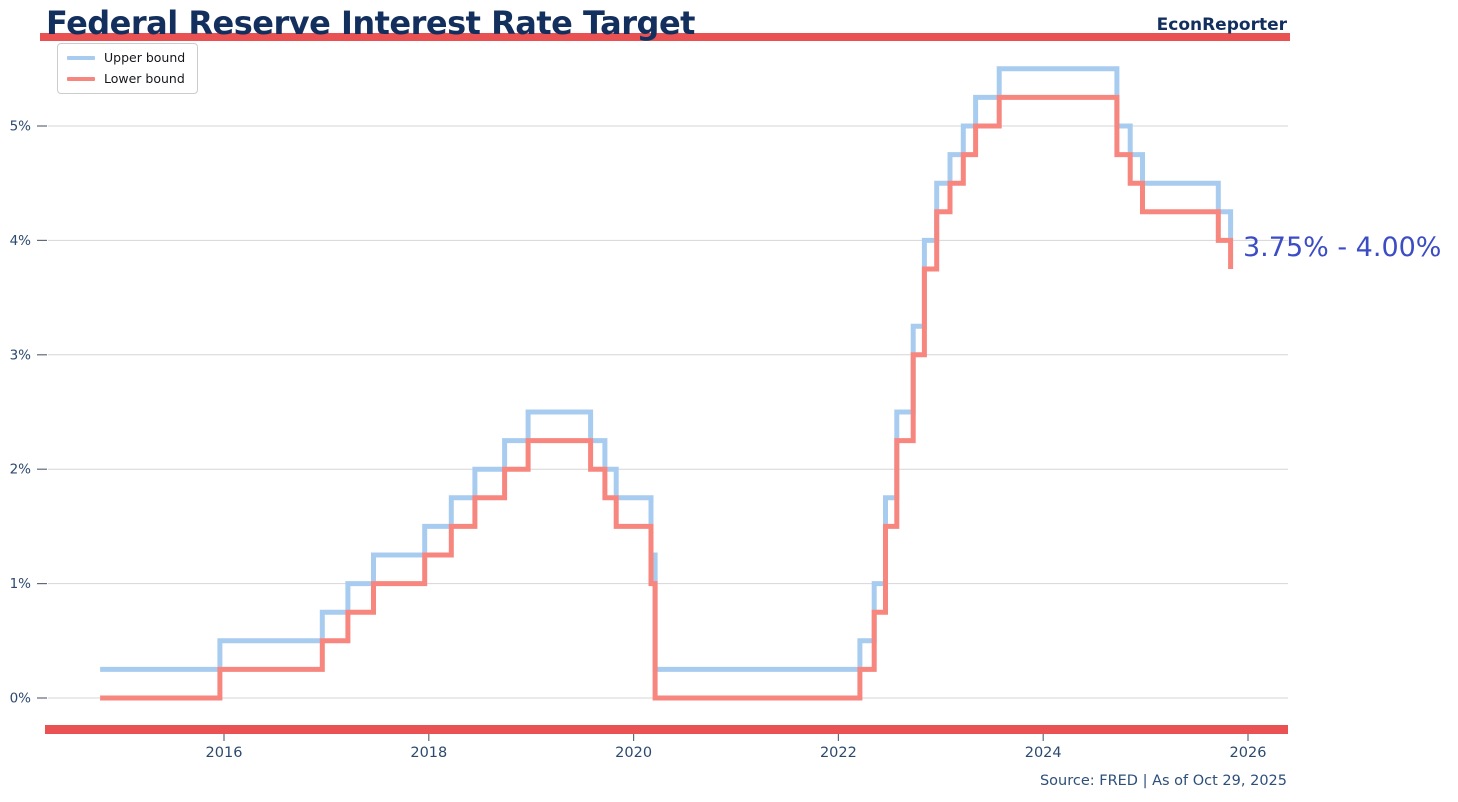  I want to click on upper-bound-swatch, so click(81, 57).